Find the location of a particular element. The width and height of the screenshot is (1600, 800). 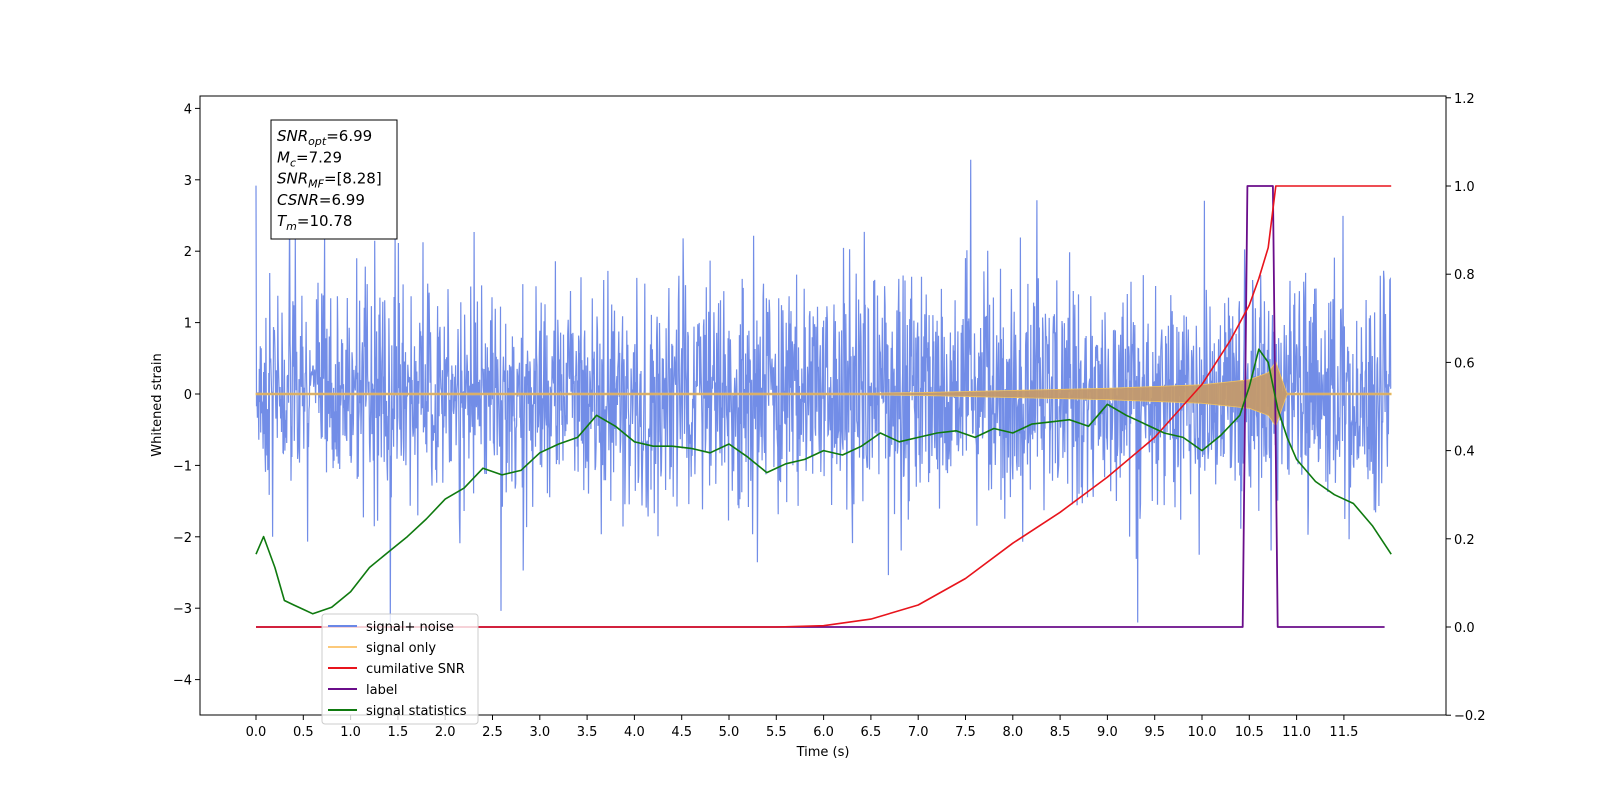

annotation-line: CSNR=6.99 is located at coordinates (321, 200).